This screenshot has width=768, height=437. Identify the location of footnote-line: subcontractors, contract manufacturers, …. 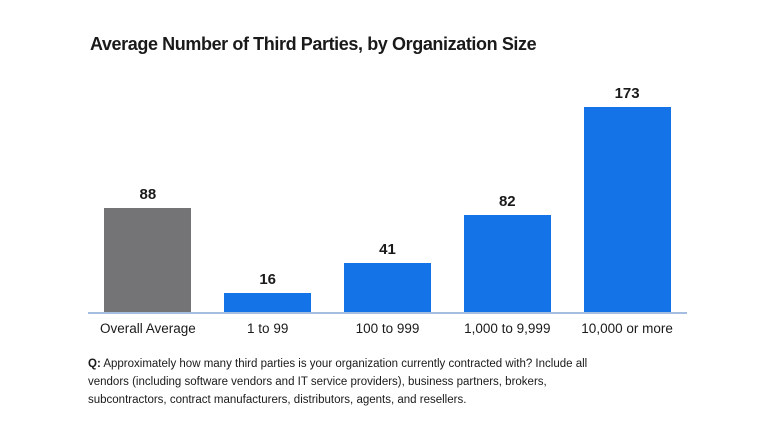
(277, 400).